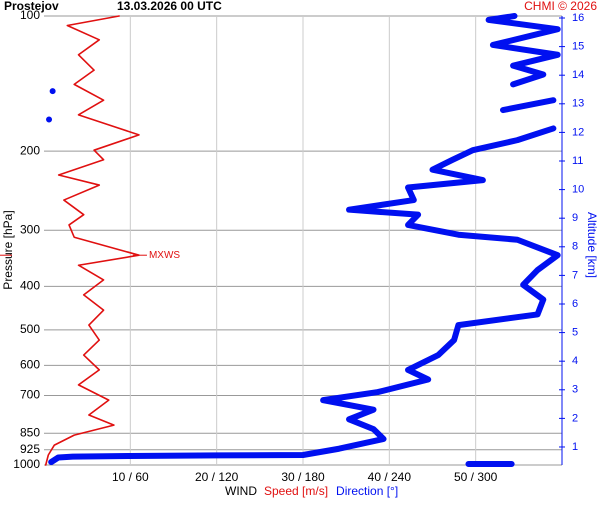 The width and height of the screenshot is (600, 505). I want to click on y-tick-label: 100, so click(30, 15).